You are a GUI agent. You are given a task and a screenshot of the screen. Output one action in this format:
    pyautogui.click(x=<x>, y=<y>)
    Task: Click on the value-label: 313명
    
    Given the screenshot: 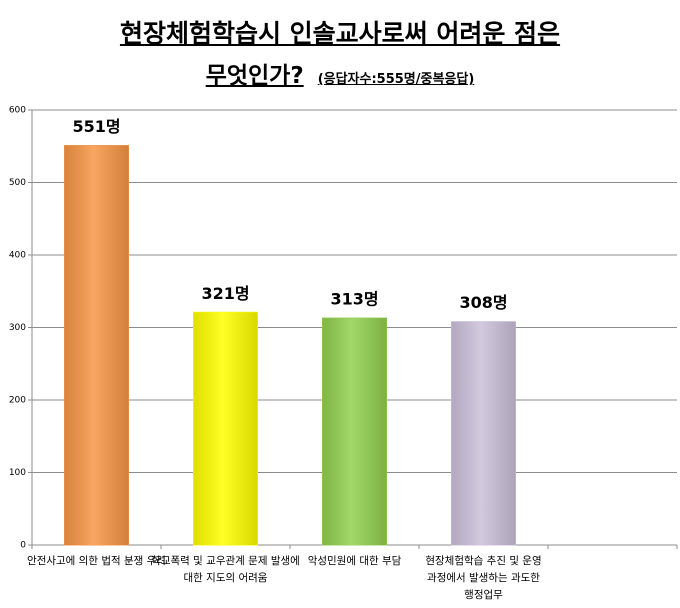 What is the action you would take?
    pyautogui.click(x=354, y=299)
    